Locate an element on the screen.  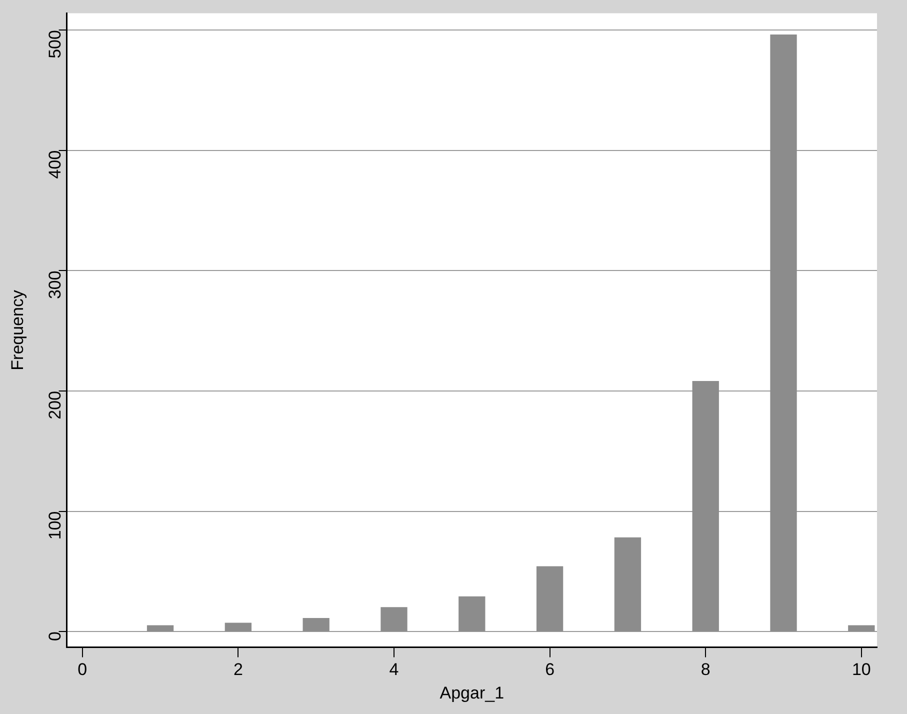
y-tick-label: 200 is located at coordinates (54, 405).